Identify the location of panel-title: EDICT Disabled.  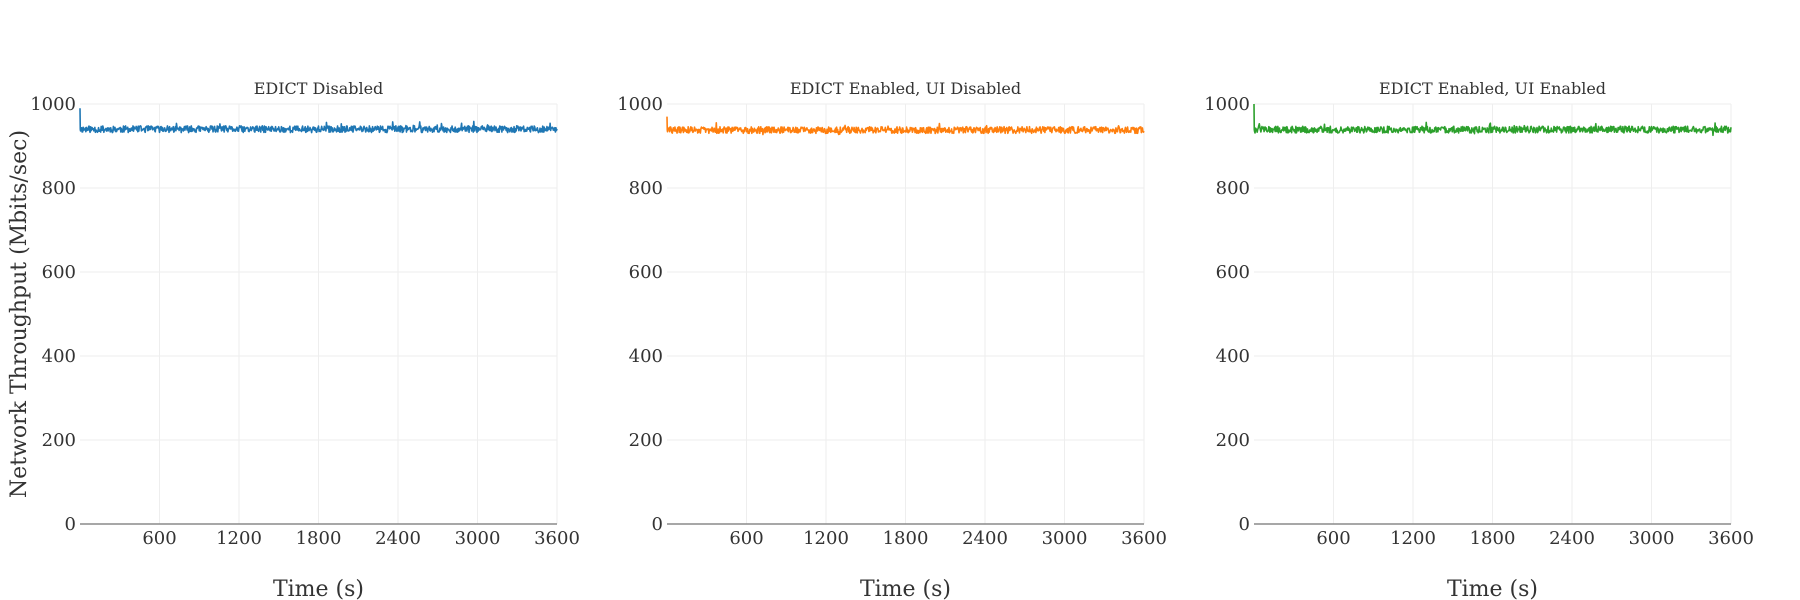
(319, 88).